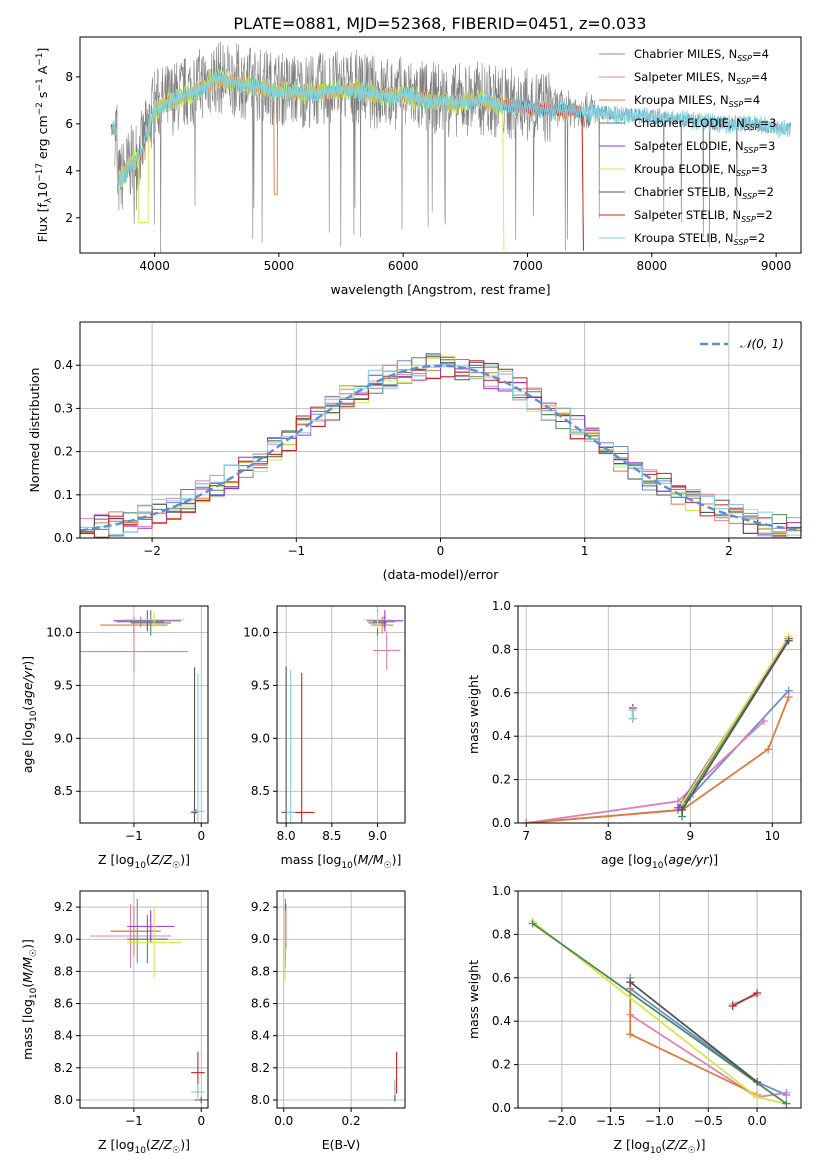 The image size is (819, 1170). Describe the element at coordinates (440, 452) in the screenshot. I see `histogram-series` at that location.